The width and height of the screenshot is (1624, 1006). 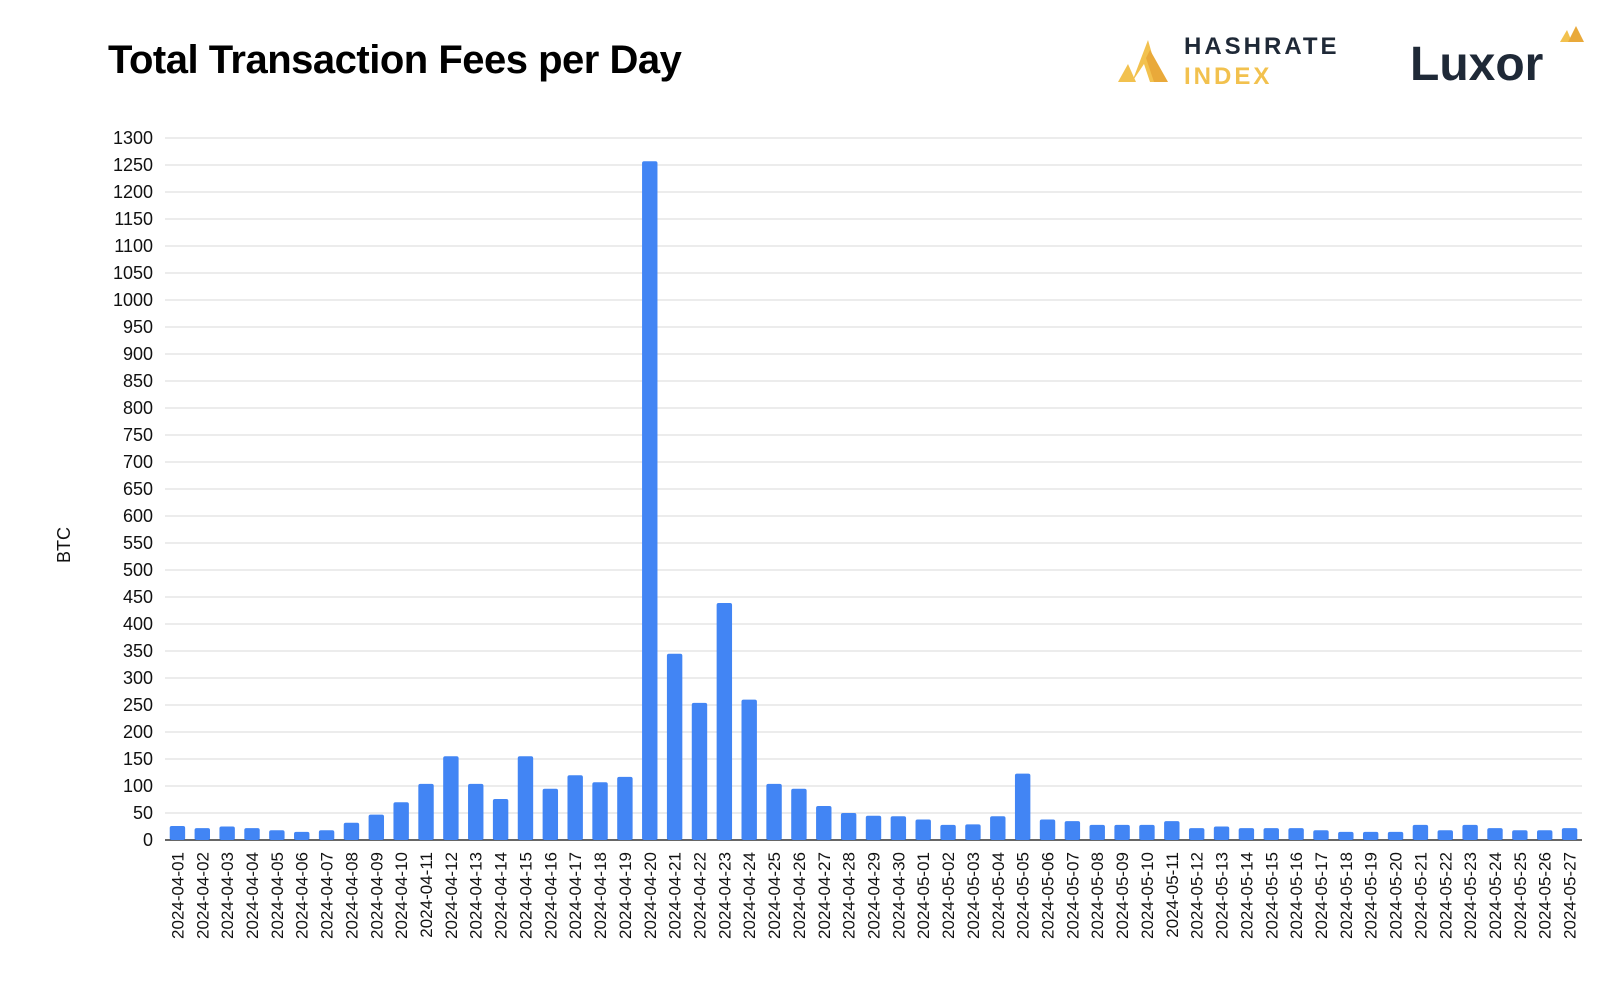 What do you see at coordinates (1228, 76) in the screenshot?
I see `hashrate-logo-line2: INDEX` at bounding box center [1228, 76].